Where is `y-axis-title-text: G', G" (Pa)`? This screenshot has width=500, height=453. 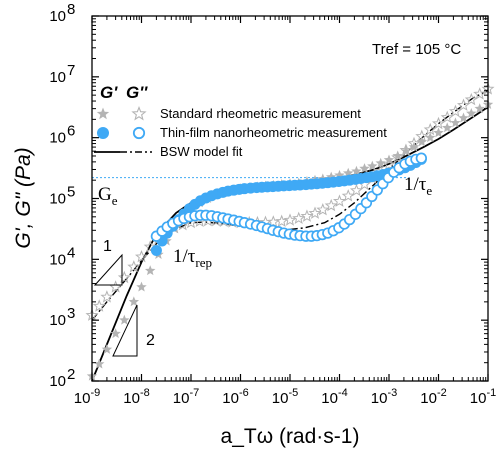 y-axis-title-text: G', G" (Pa) is located at coordinates (23, 197).